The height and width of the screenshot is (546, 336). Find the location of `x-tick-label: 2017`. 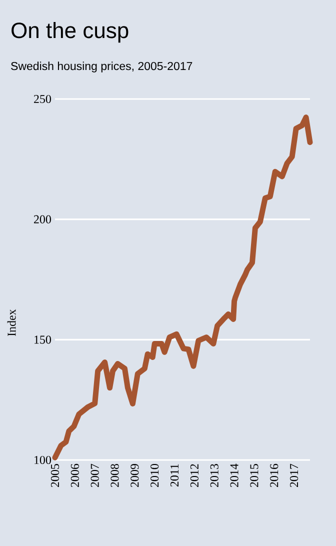

x-tick-label: 2017 is located at coordinates (294, 475).